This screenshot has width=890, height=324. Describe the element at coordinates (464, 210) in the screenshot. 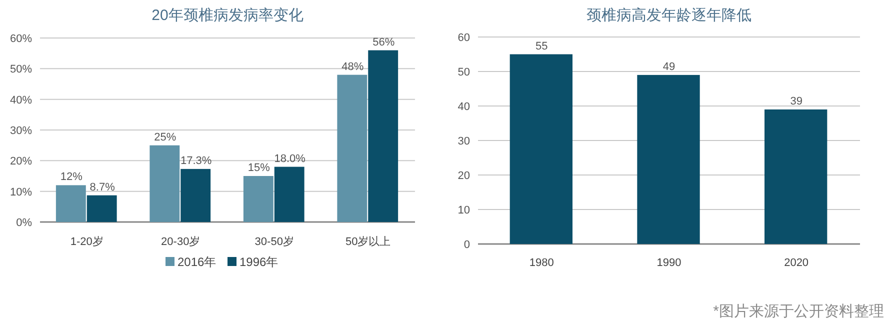

I see `y-tick-label: 10` at that location.